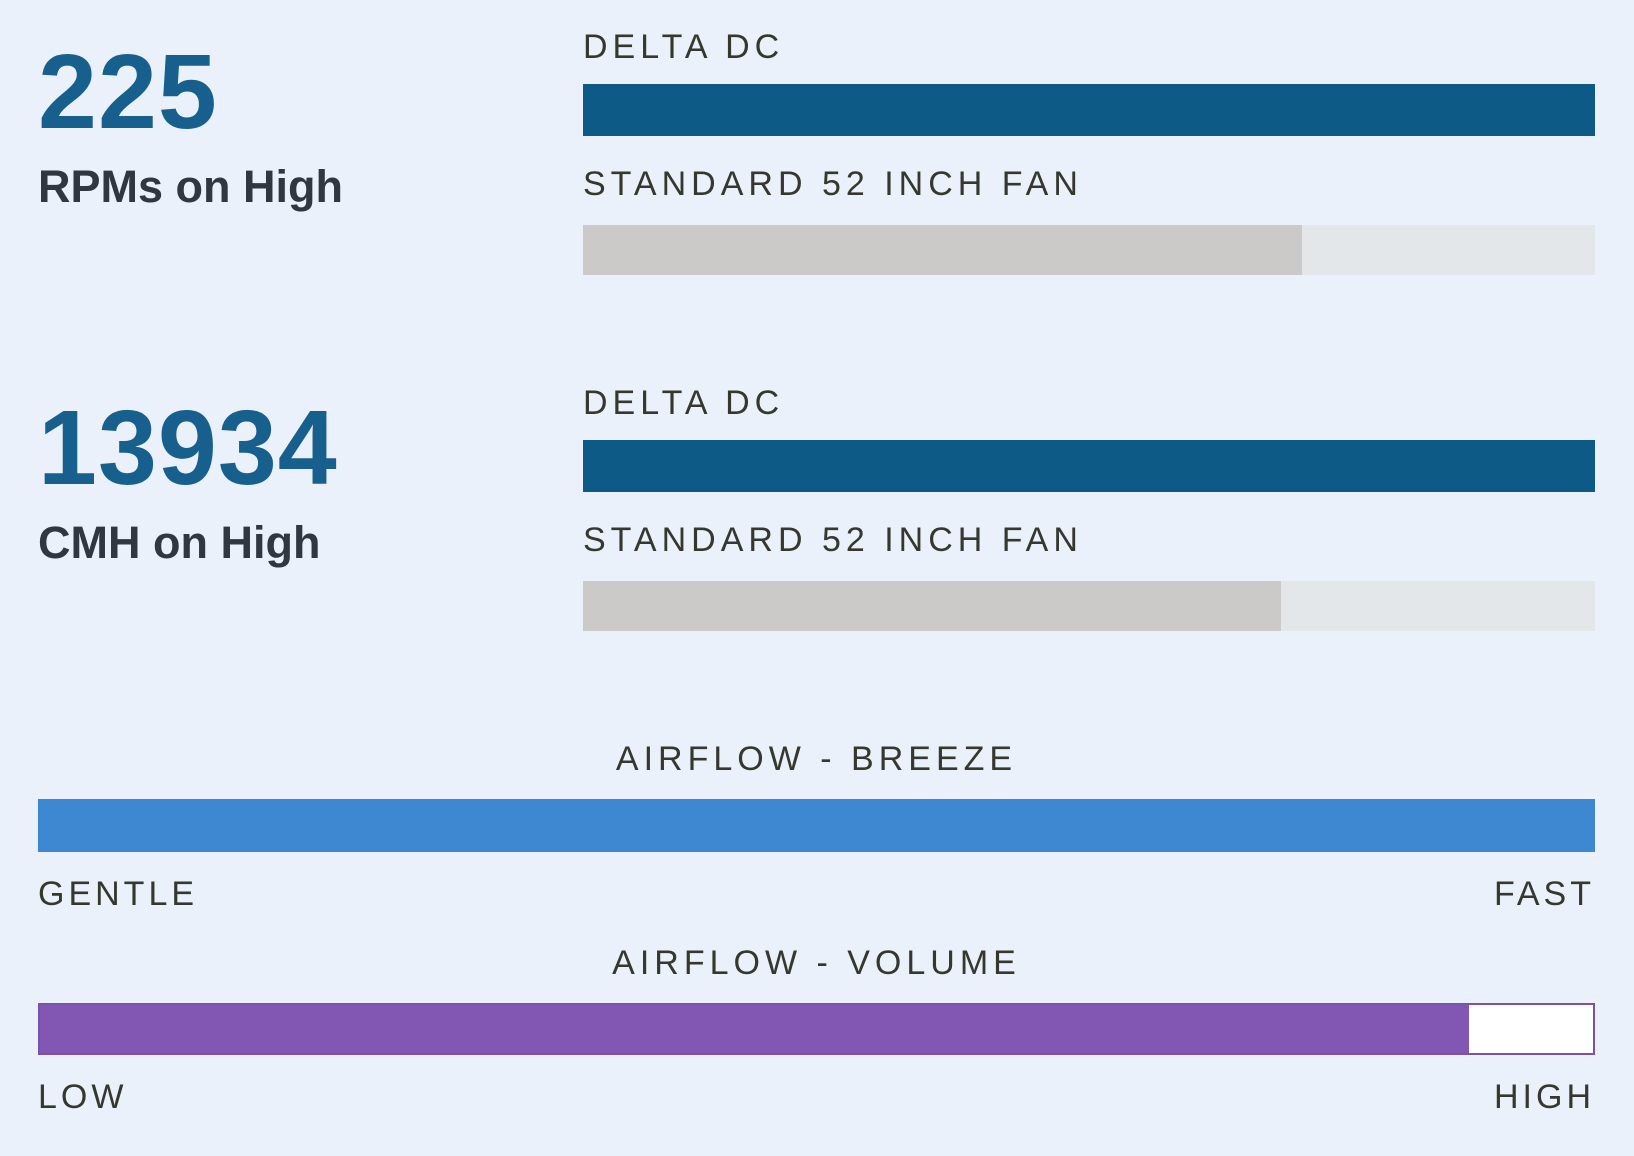  Describe the element at coordinates (833, 184) in the screenshot. I see `rpm-standard-bar-label: STANDARD 52 INCH FAN` at that location.